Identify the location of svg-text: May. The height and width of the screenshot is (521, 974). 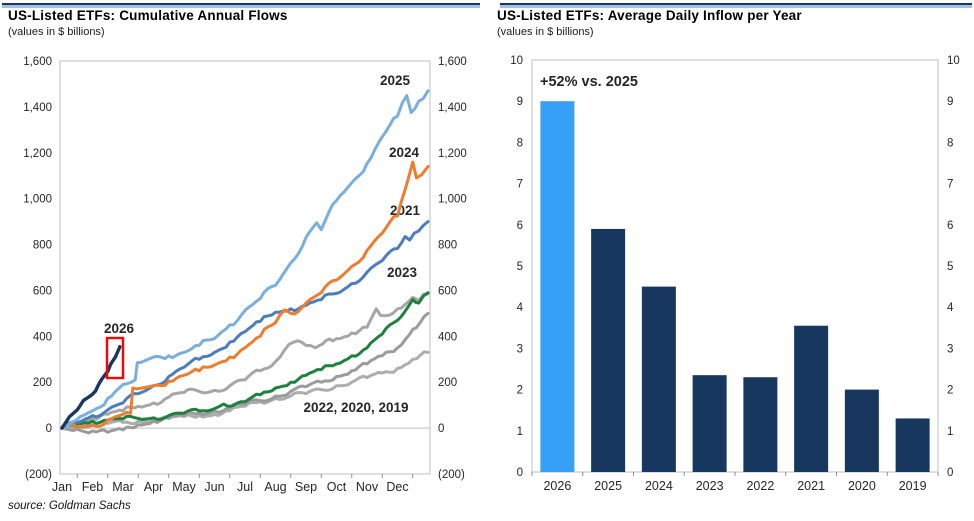
(184, 487).